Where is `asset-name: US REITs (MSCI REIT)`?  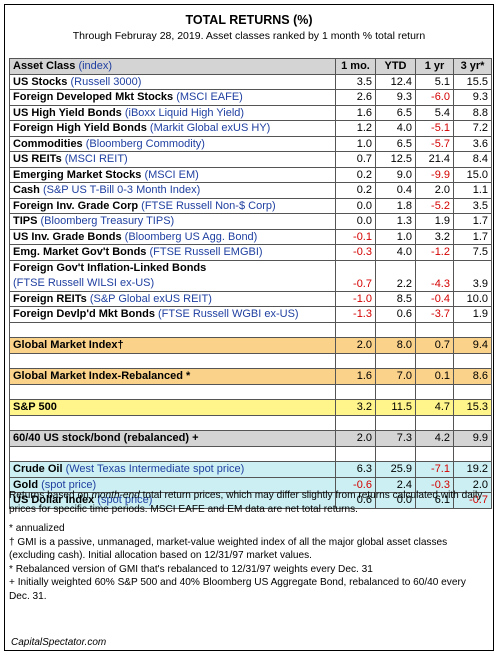
asset-name: US REITs (MSCI REIT) is located at coordinates (172, 159).